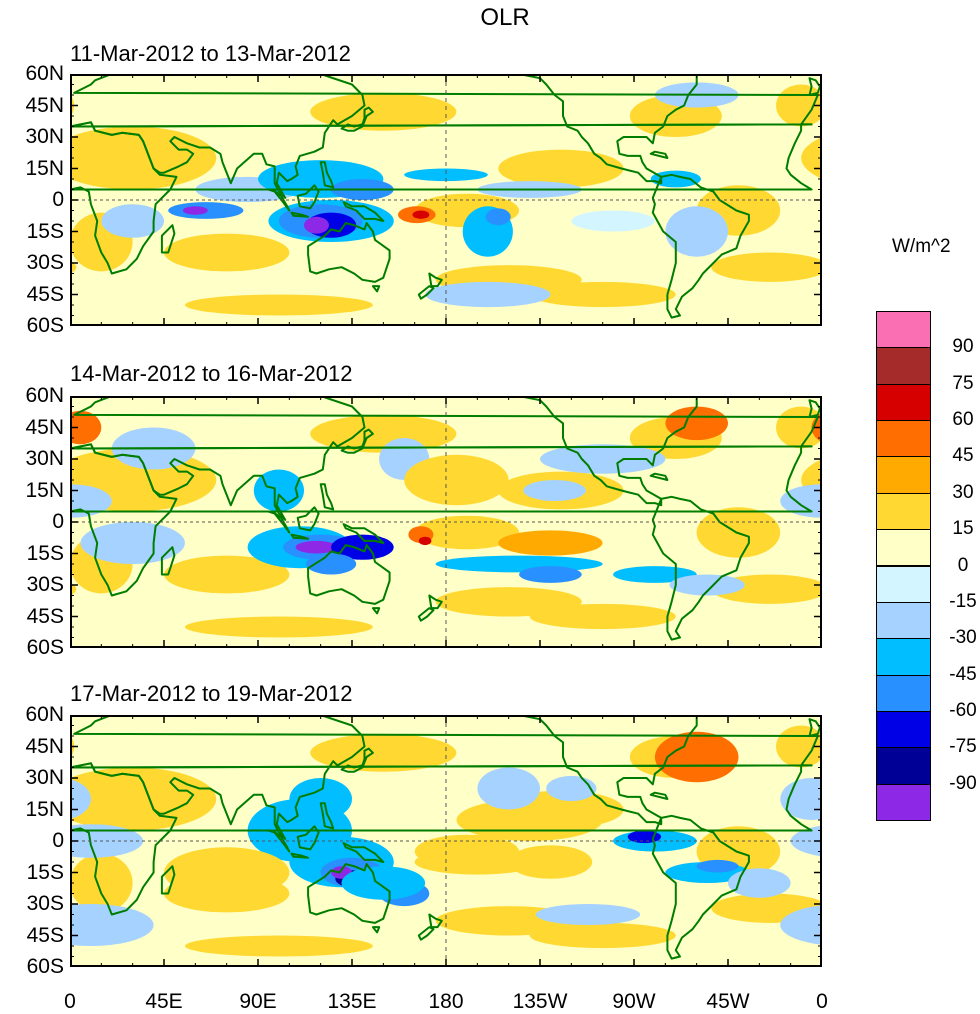  I want to click on lon-label: 45E, so click(164, 1001).